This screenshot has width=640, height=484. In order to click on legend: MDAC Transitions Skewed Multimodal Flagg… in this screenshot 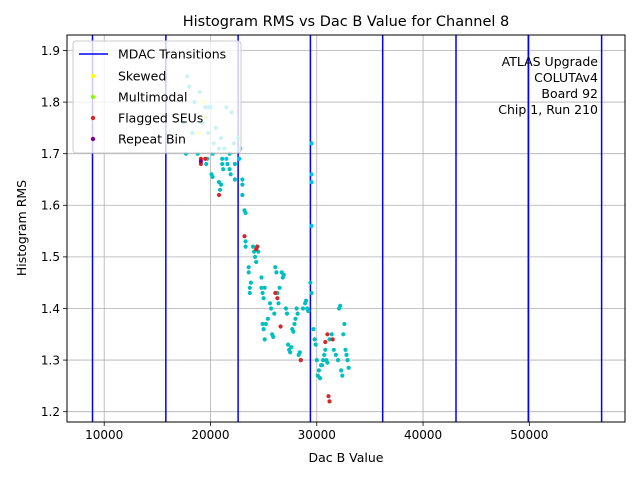, I will do `click(157, 97)`.